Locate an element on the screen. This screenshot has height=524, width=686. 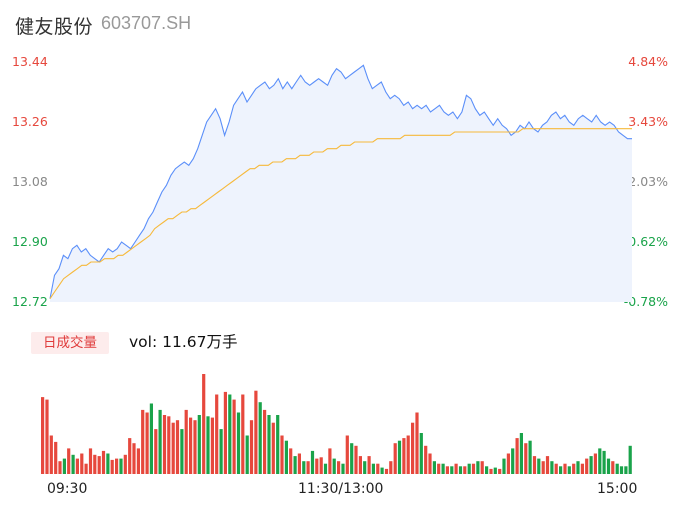
volume-tab: 日成交量 is located at coordinates (70, 343).